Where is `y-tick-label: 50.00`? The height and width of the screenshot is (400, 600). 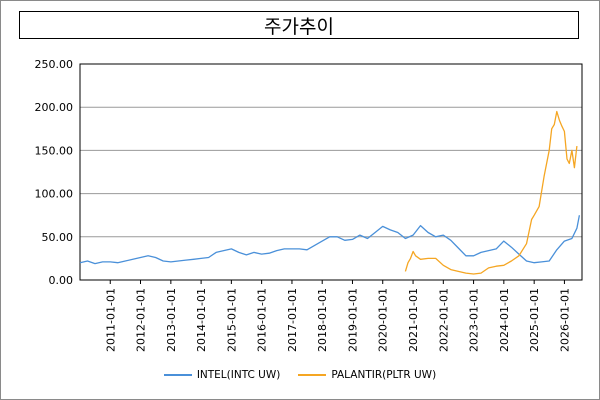
y-tick-label: 50.00 is located at coordinates (58, 237).